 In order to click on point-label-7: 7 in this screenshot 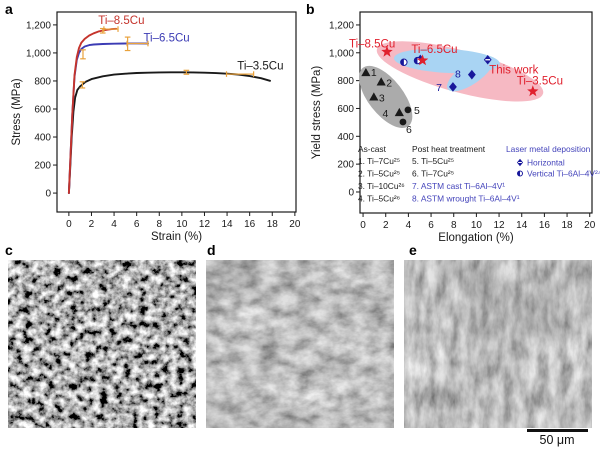, I will do `click(439, 88)`.